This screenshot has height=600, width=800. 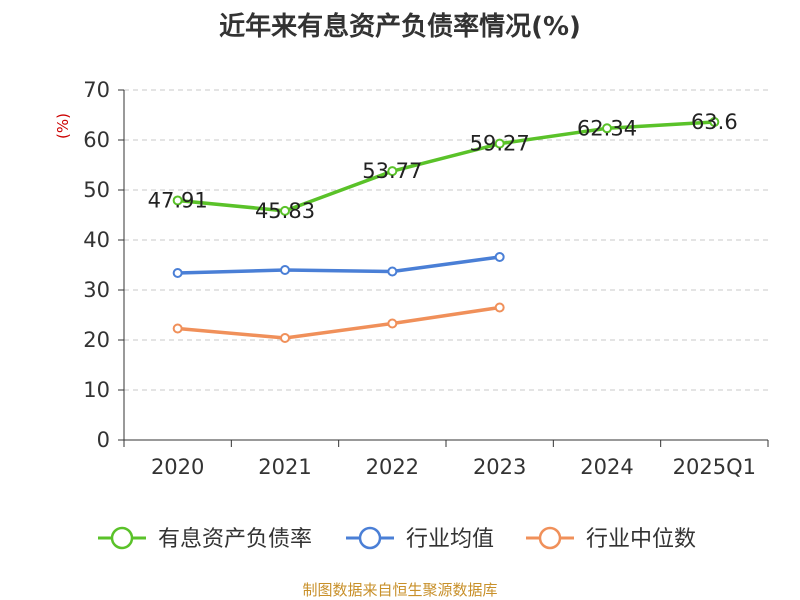 What do you see at coordinates (392, 271) in the screenshot?
I see `data-point-s1-2022` at bounding box center [392, 271].